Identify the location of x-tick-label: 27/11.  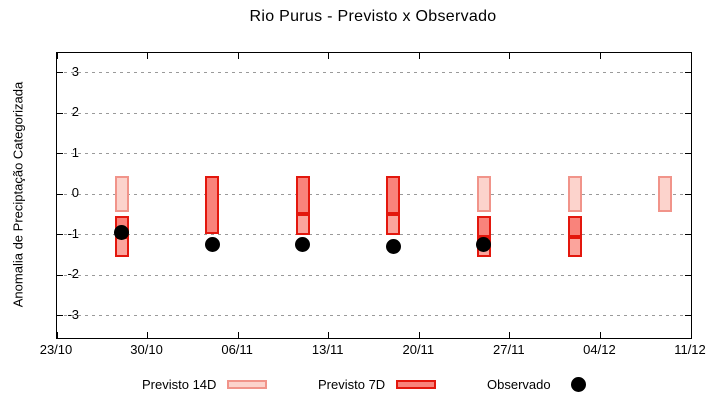
(509, 349).